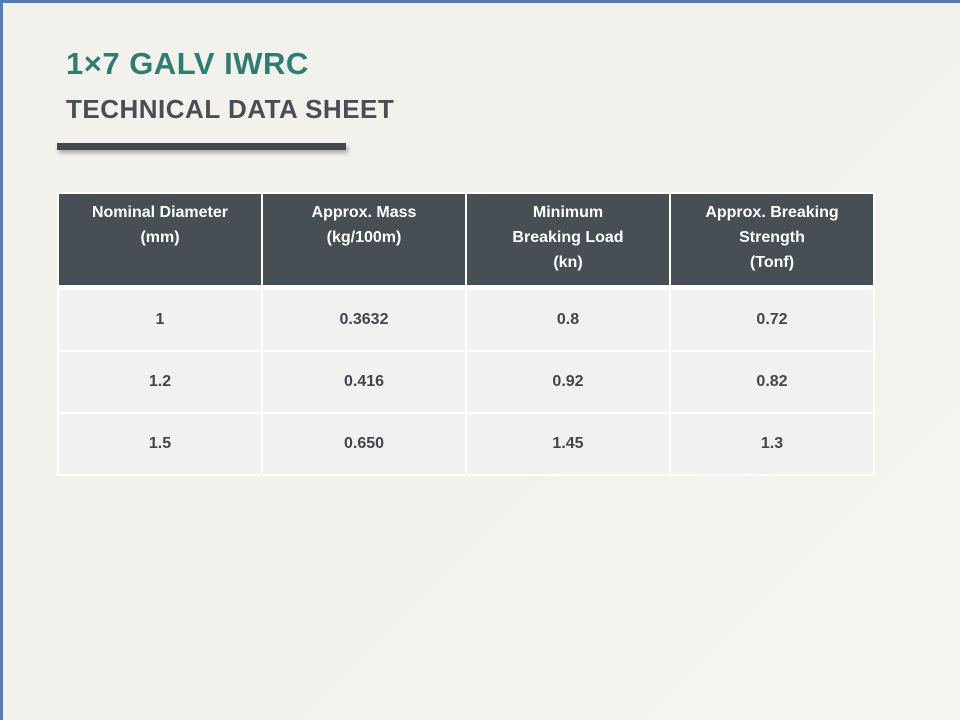  I want to click on table-cell: 1, so click(160, 320).